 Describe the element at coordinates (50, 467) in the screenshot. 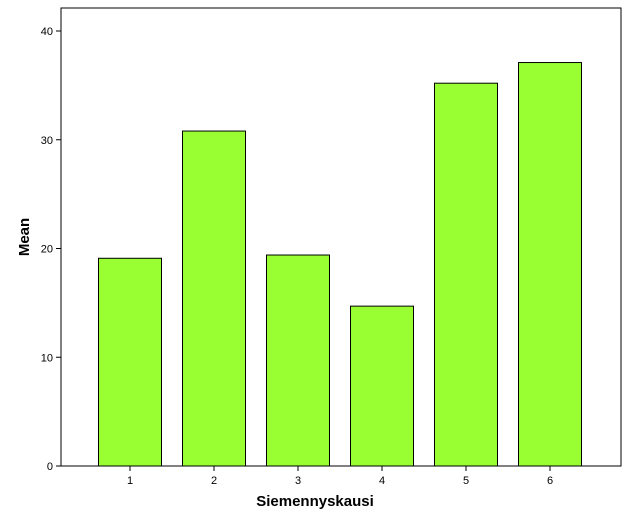

I see `y-tick-label: 0` at that location.